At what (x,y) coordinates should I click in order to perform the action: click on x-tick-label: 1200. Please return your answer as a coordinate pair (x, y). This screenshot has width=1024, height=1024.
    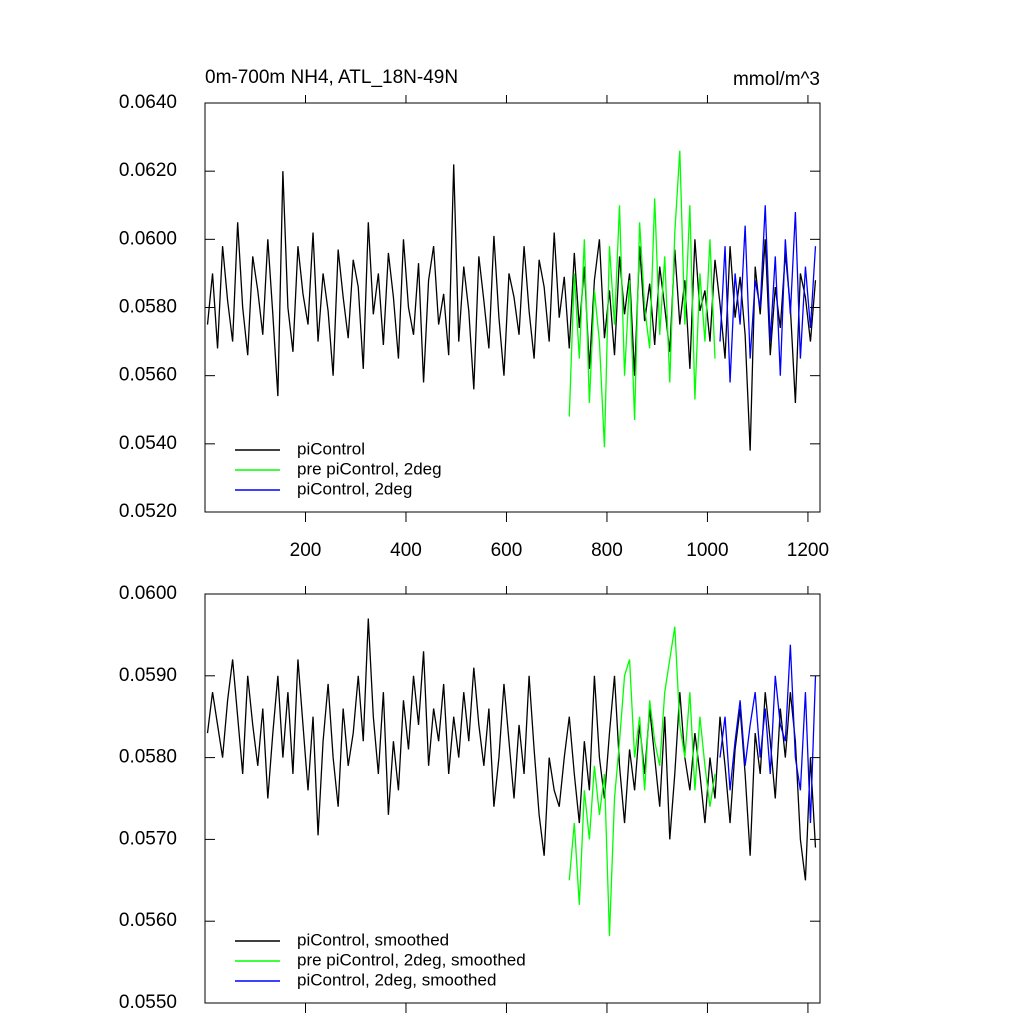
    Looking at the image, I should click on (808, 550).